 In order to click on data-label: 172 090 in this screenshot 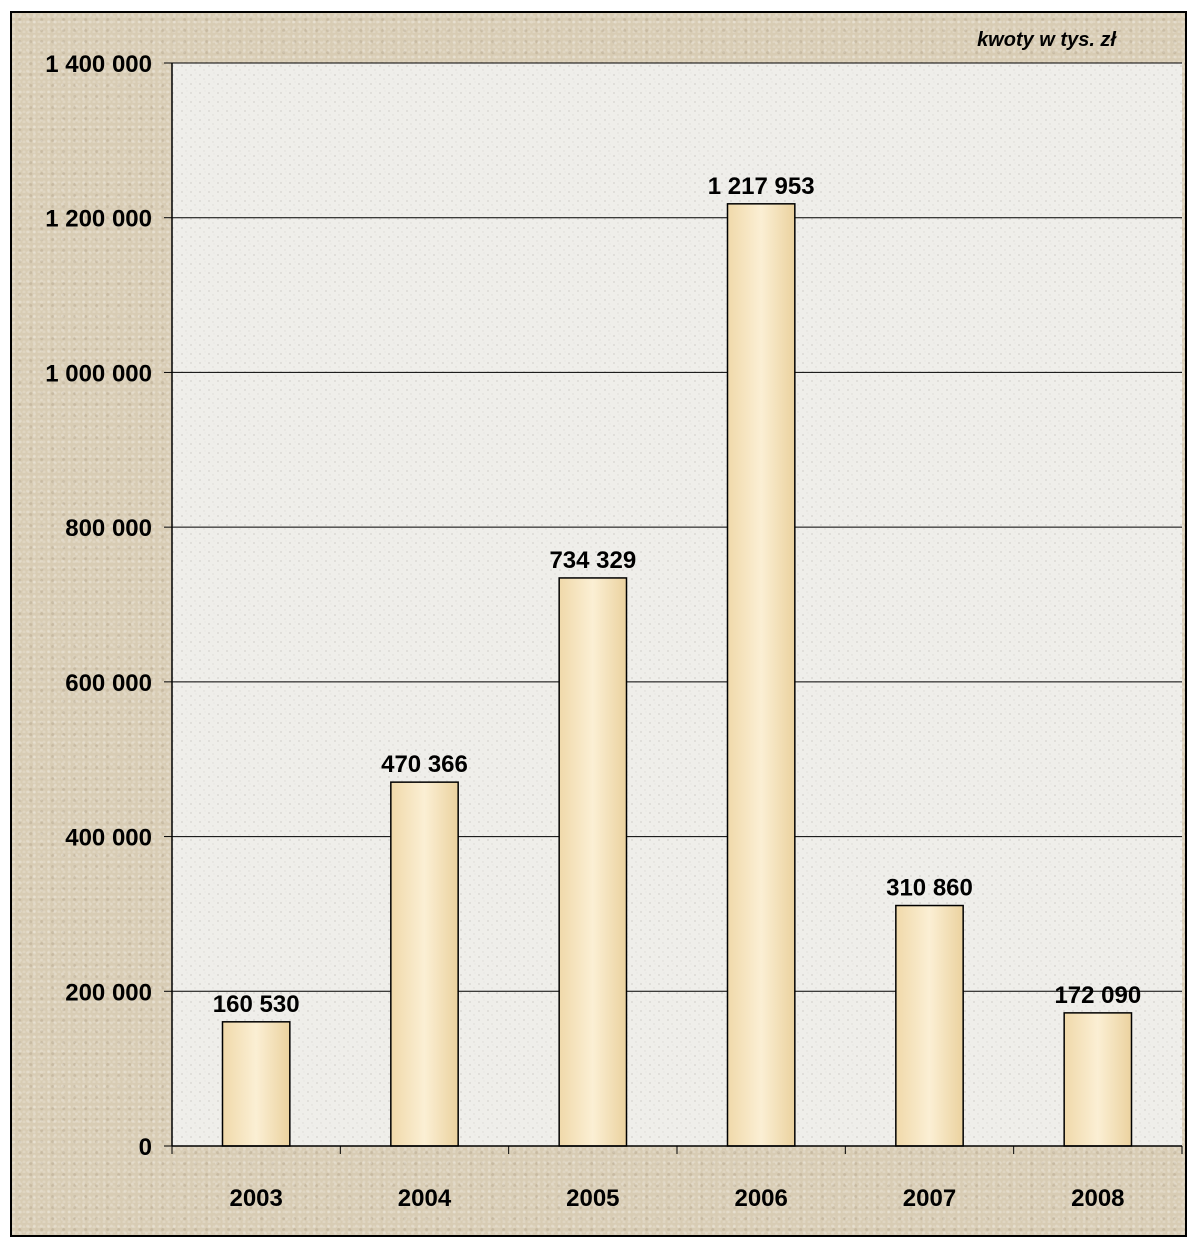, I will do `click(1097, 995)`.